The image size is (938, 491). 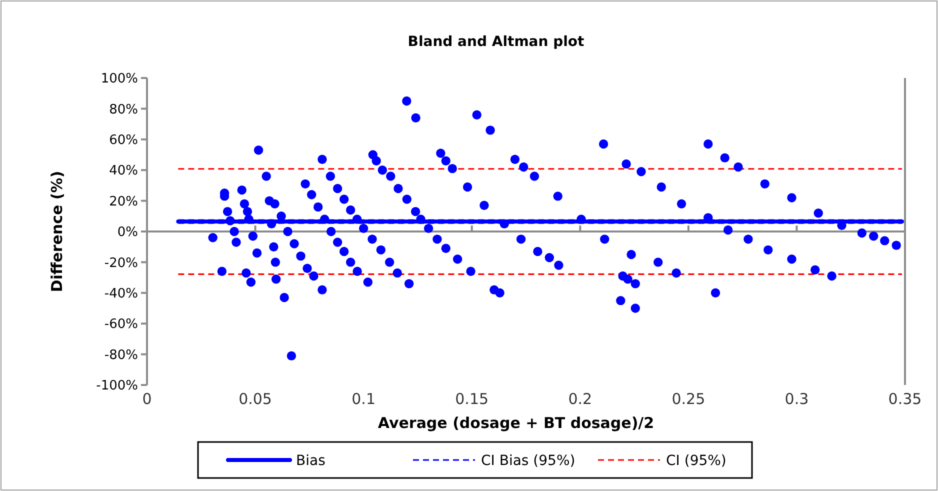 What do you see at coordinates (123, 110) in the screenshot?
I see `y-tick-label: 80%` at bounding box center [123, 110].